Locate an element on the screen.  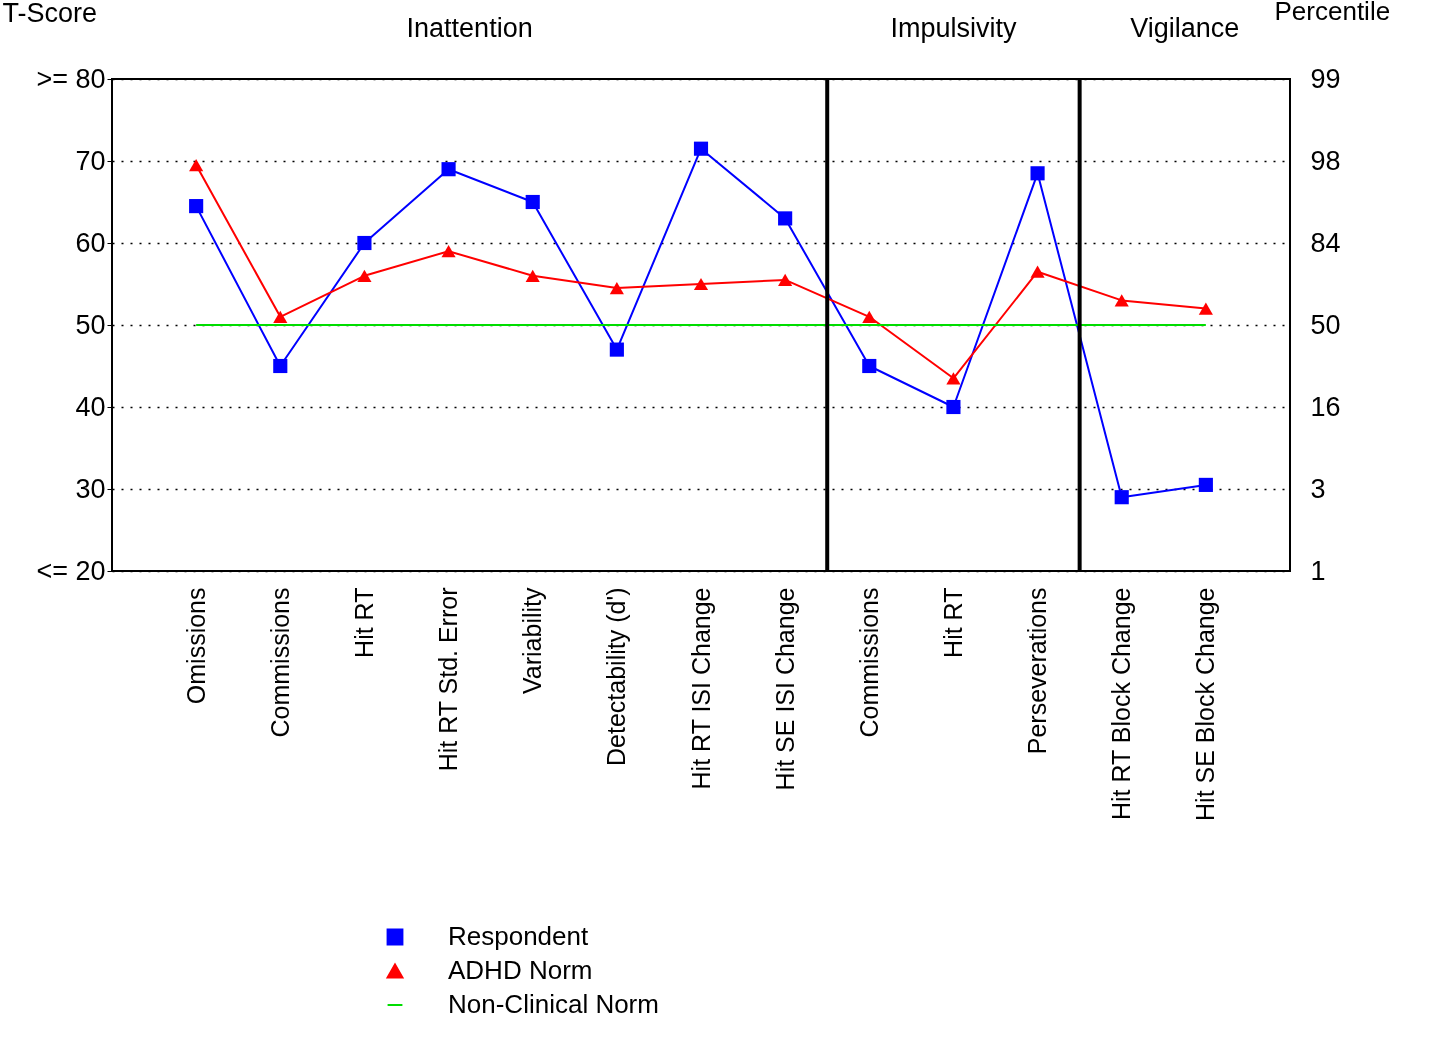
text: Vigilance is located at coordinates (1185, 28).